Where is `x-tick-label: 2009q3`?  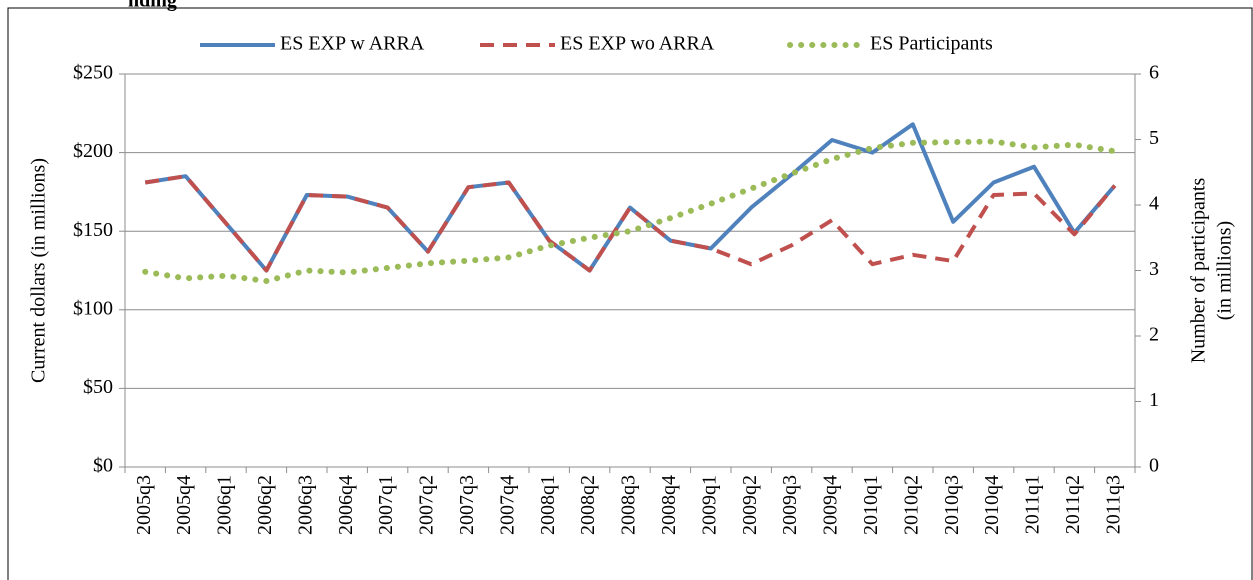 x-tick-label: 2009q3 is located at coordinates (790, 505).